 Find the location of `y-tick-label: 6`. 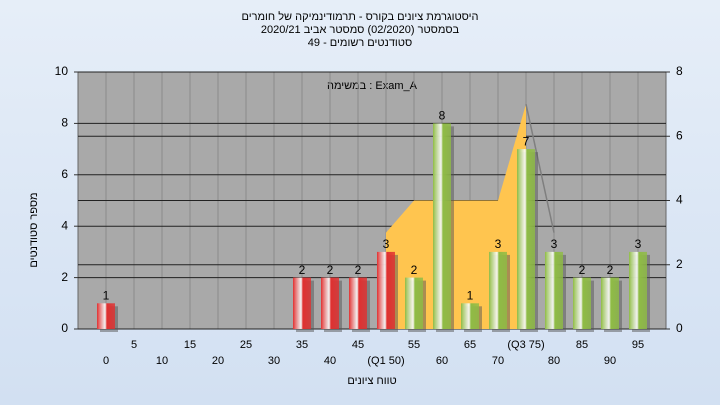

y-tick-label: 6 is located at coordinates (64, 174).